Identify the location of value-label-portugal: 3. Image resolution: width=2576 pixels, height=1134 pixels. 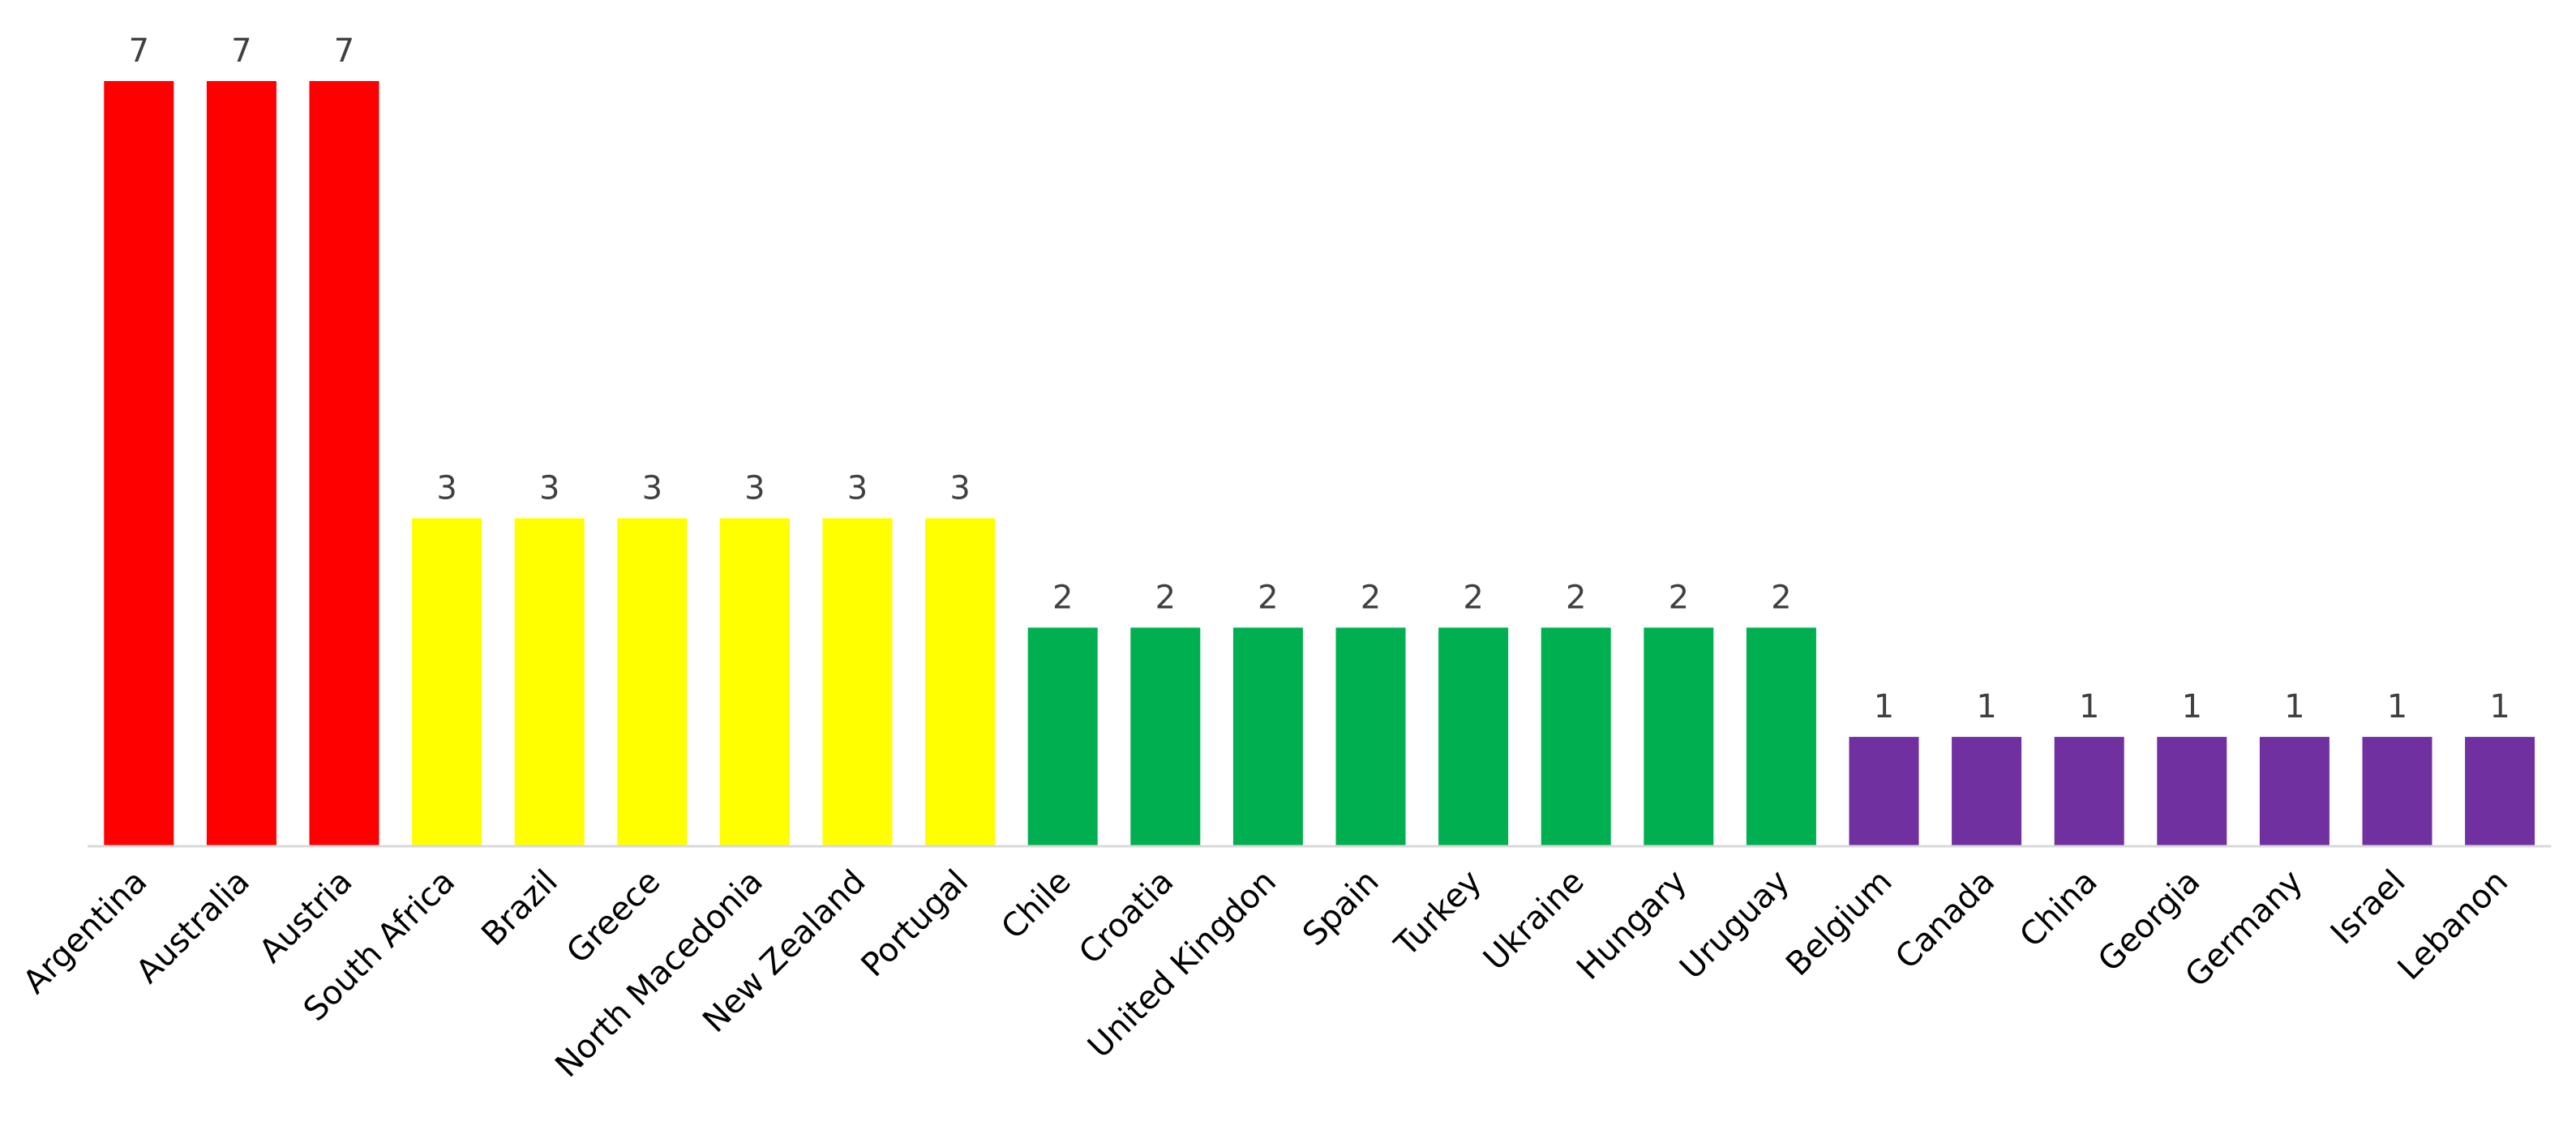
(959, 488).